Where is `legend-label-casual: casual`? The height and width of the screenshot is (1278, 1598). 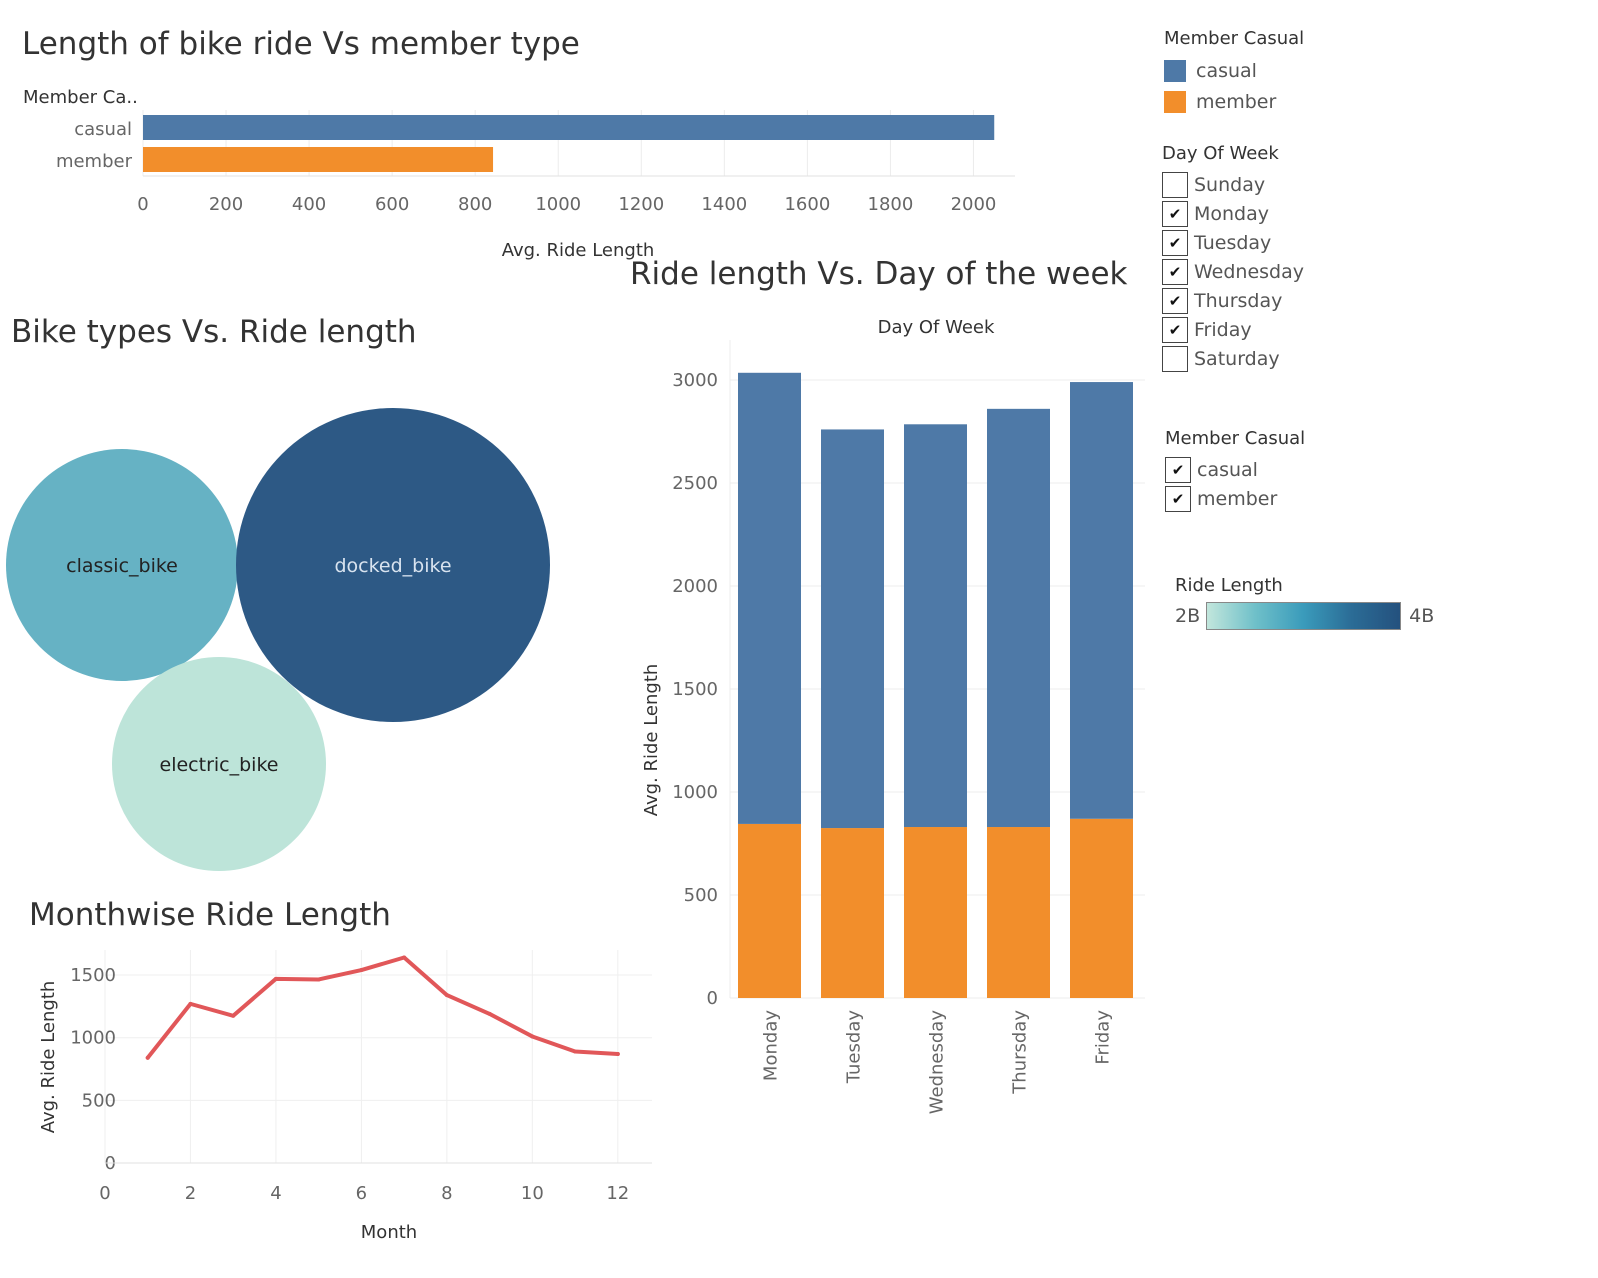 legend-label-casual: casual is located at coordinates (1226, 70).